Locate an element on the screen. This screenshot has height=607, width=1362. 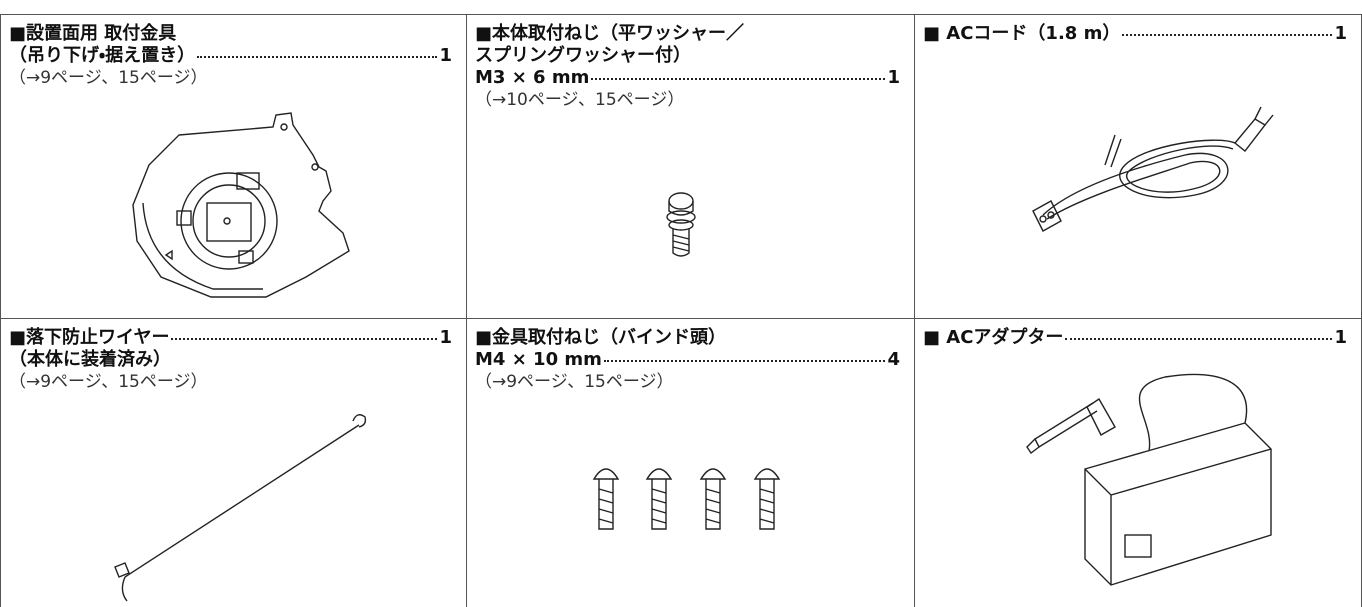
item-text: ■設置面用 取付金具 （吊り下げ・据え置き） 1 （→9ページ、15ページ） is located at coordinates (230, 56).